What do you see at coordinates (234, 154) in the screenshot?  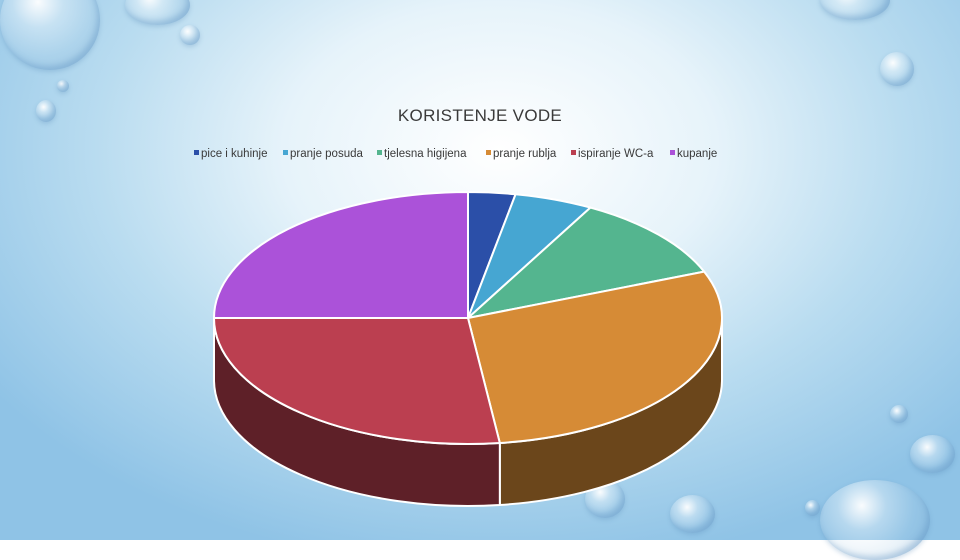 I see `legend-label: pice i kuhinje` at bounding box center [234, 154].